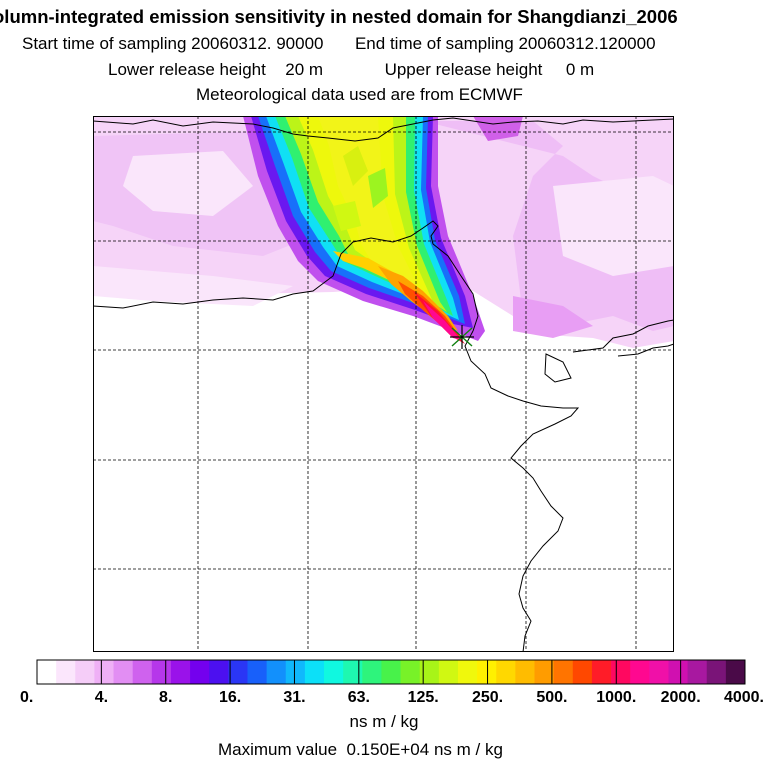 This screenshot has width=768, height=768. Describe the element at coordinates (463, 69) in the screenshot. I see `upper-height-label: Upper release height` at that location.